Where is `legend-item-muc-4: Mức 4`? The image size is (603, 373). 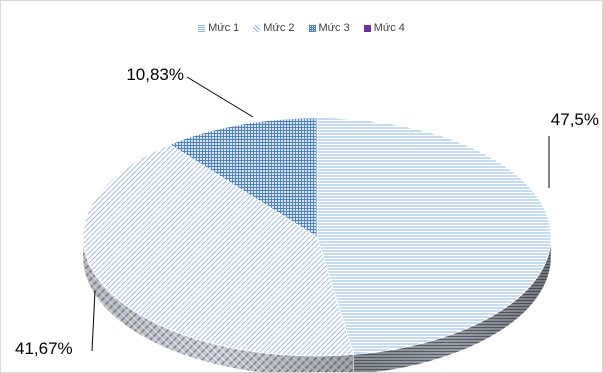
legend-item-muc-4: Mức 4 is located at coordinates (384, 28).